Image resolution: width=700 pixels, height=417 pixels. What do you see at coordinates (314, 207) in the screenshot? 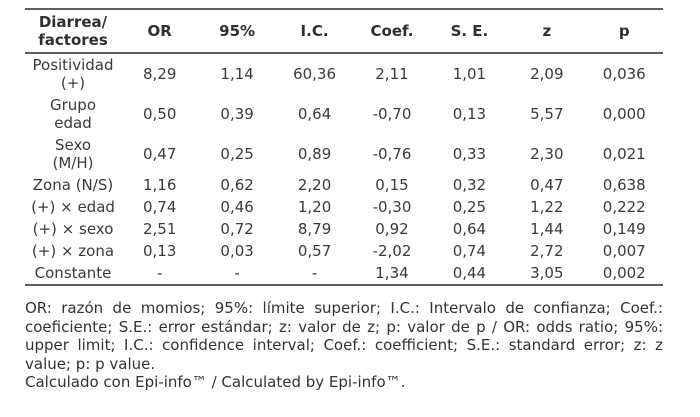
I see `data-cell: 1,20` at bounding box center [314, 207].